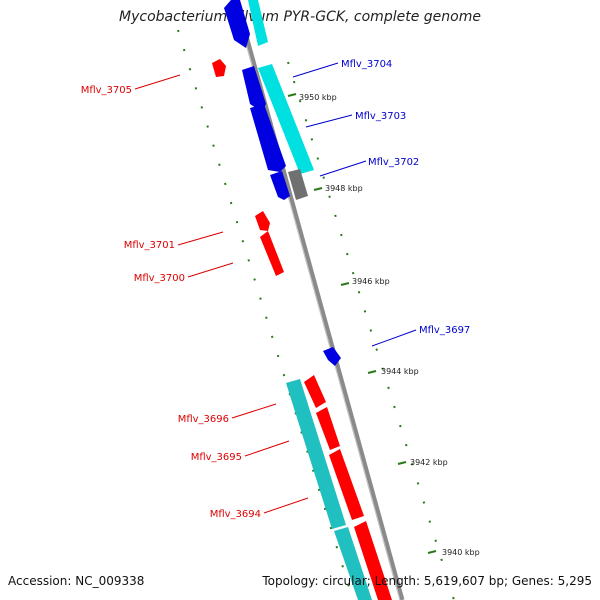 The height and width of the screenshot is (600, 600). What do you see at coordinates (400, 371) in the screenshot?
I see `kbp-label-3944: 3944 kbp` at bounding box center [400, 371].